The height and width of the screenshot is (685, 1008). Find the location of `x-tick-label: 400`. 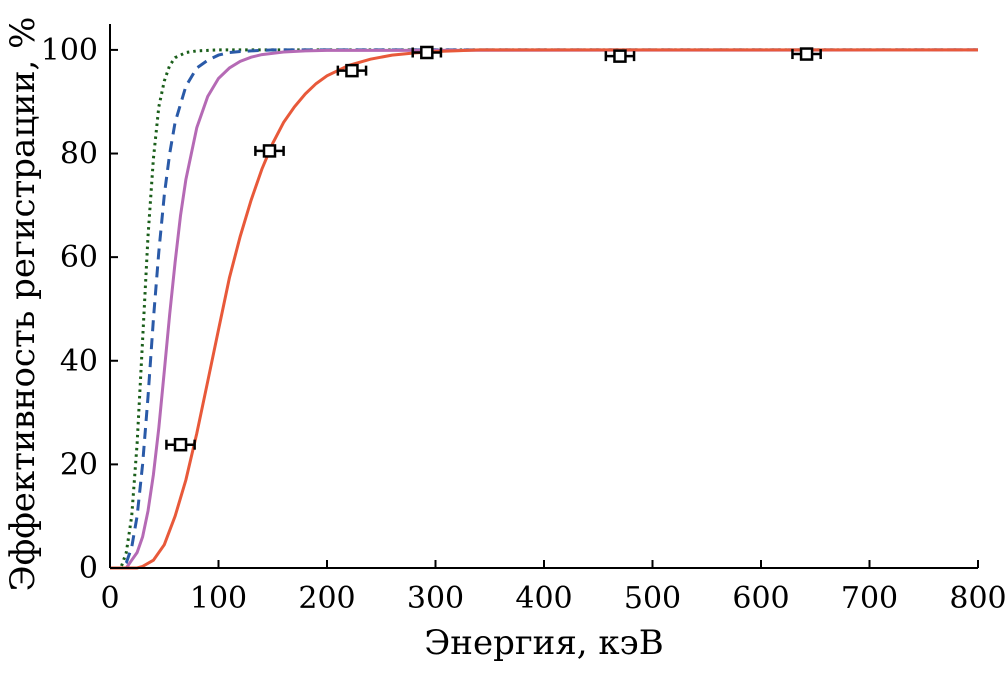

x-tick-label: 400 is located at coordinates (543, 598).